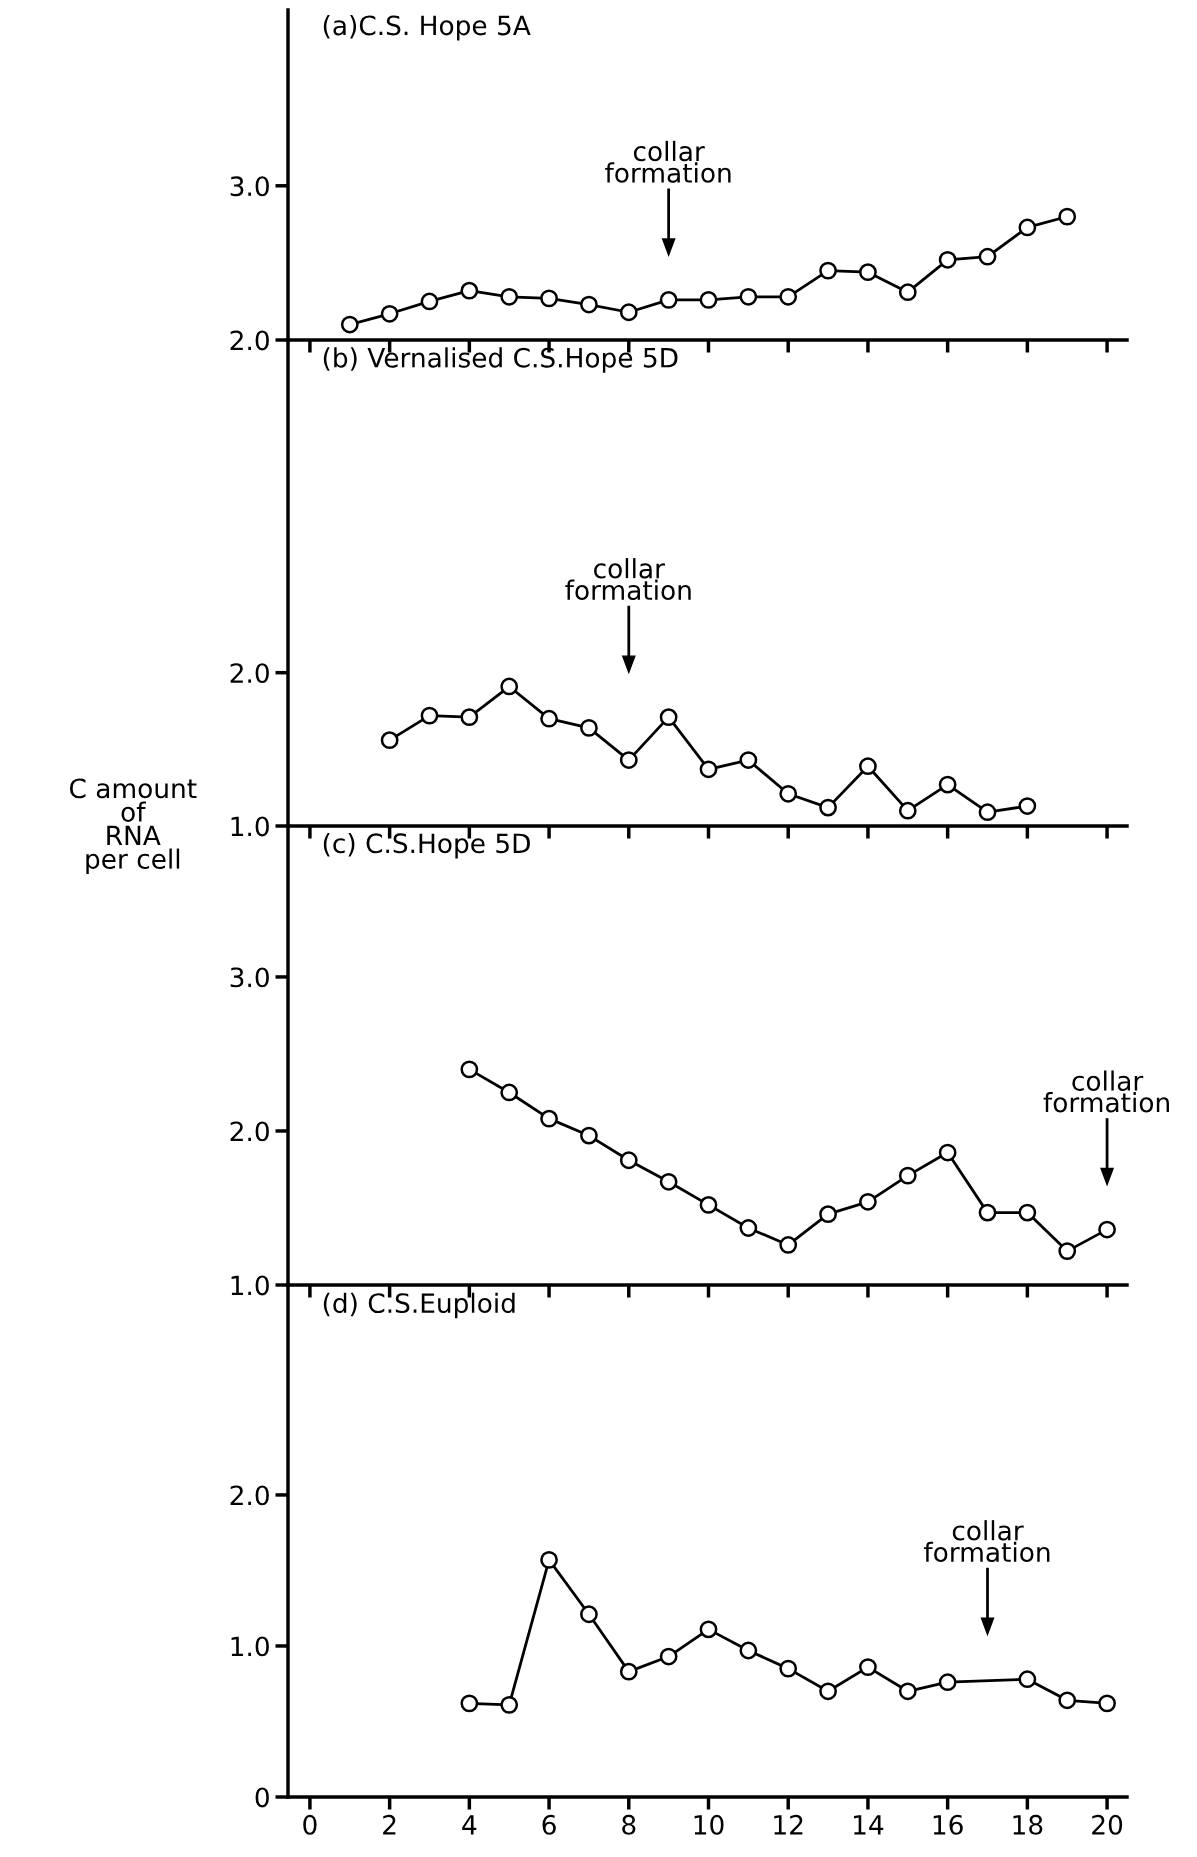 The height and width of the screenshot is (1857, 1197). I want to click on x-tick-label: 0, so click(310, 1824).